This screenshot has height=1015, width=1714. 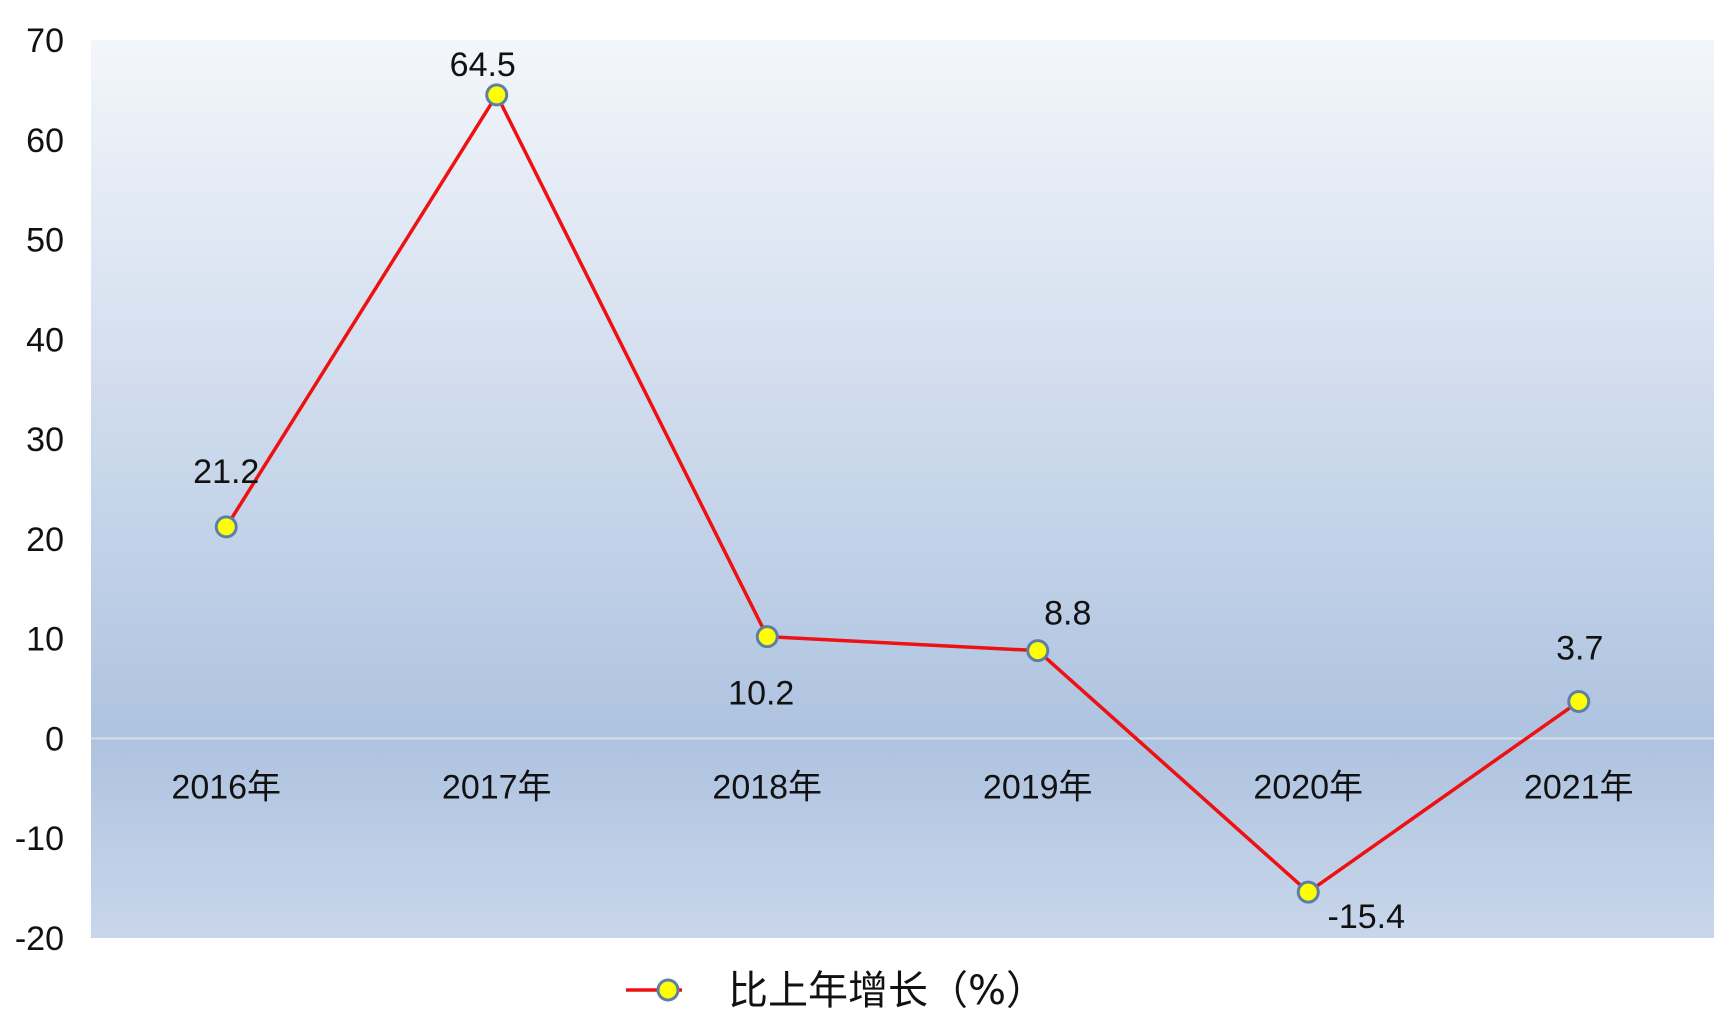 I want to click on y-tick-label: 70, so click(x=45, y=41).